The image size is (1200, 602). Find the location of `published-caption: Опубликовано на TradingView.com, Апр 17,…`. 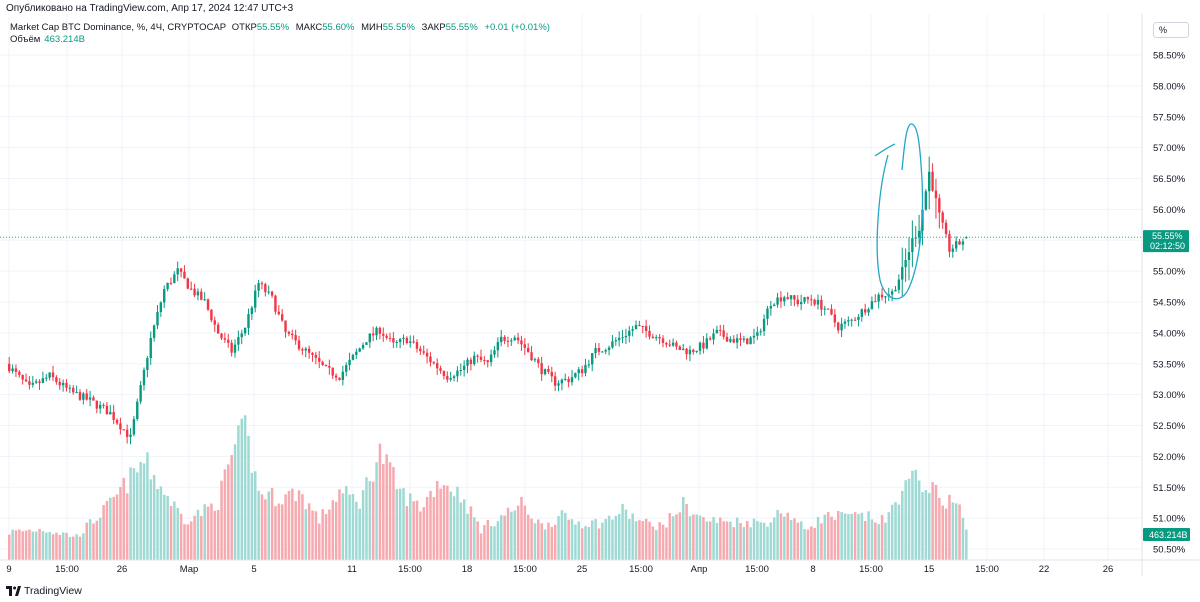

published-caption: Опубликовано на TradingView.com, Апр 17,… is located at coordinates (150, 8).